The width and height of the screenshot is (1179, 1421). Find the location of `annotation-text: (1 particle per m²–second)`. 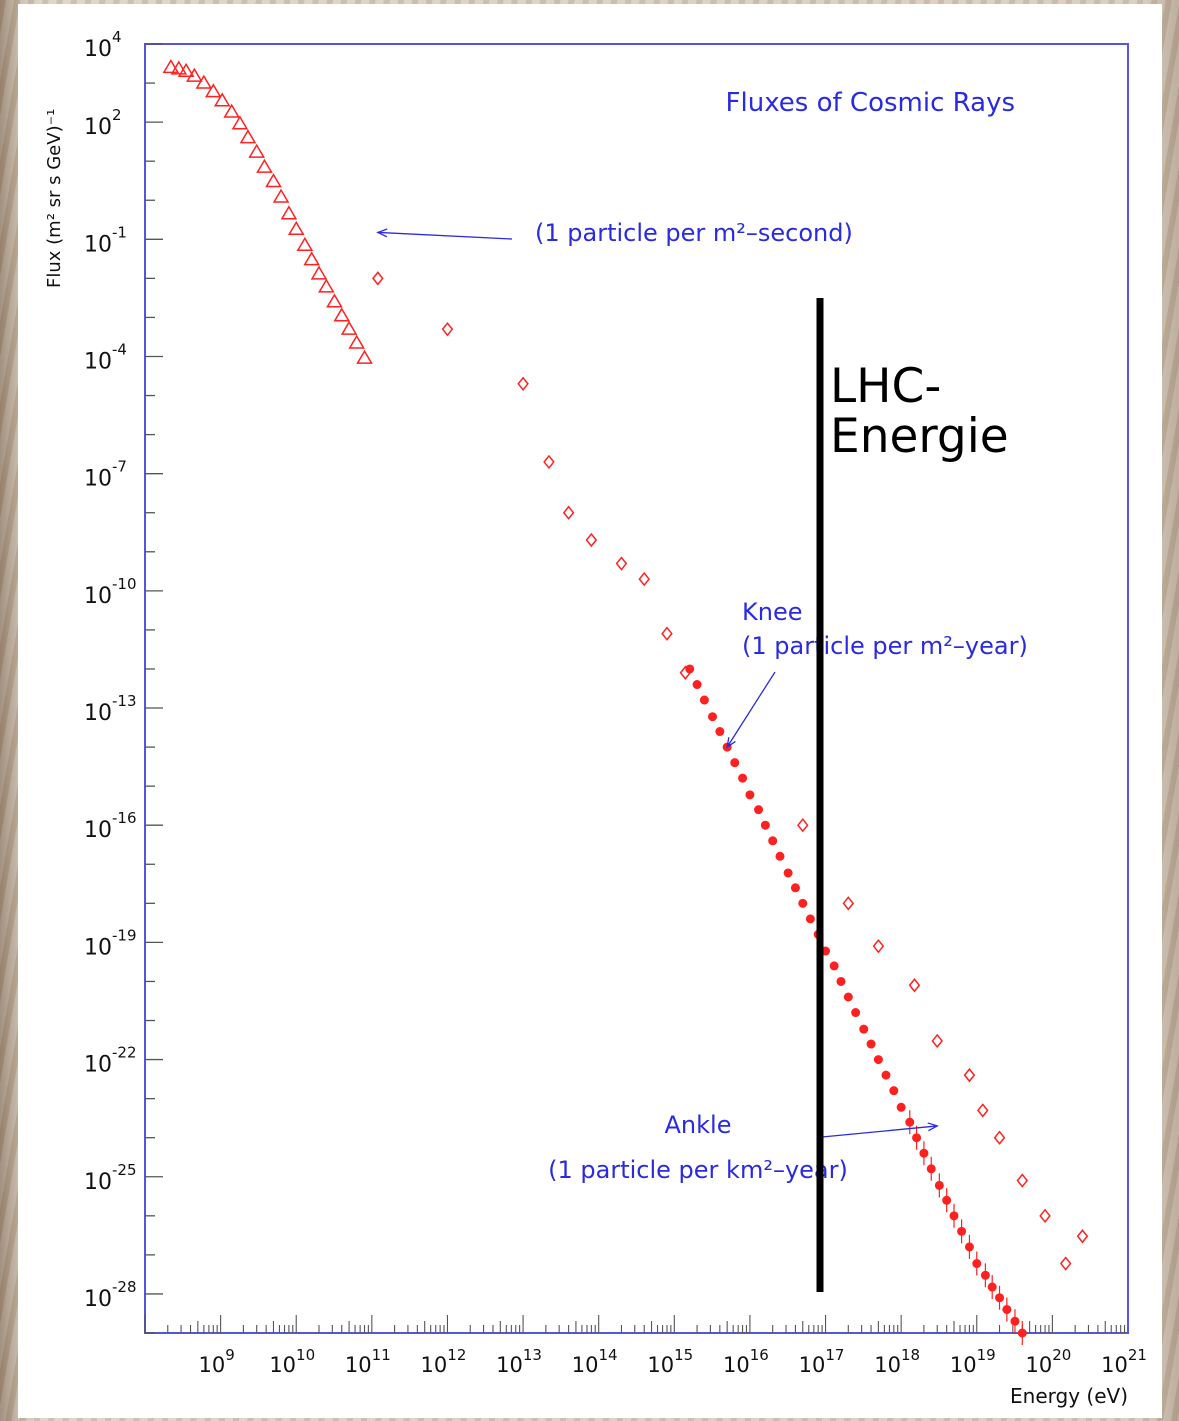

annotation-text: (1 particle per m²–second) is located at coordinates (694, 233).